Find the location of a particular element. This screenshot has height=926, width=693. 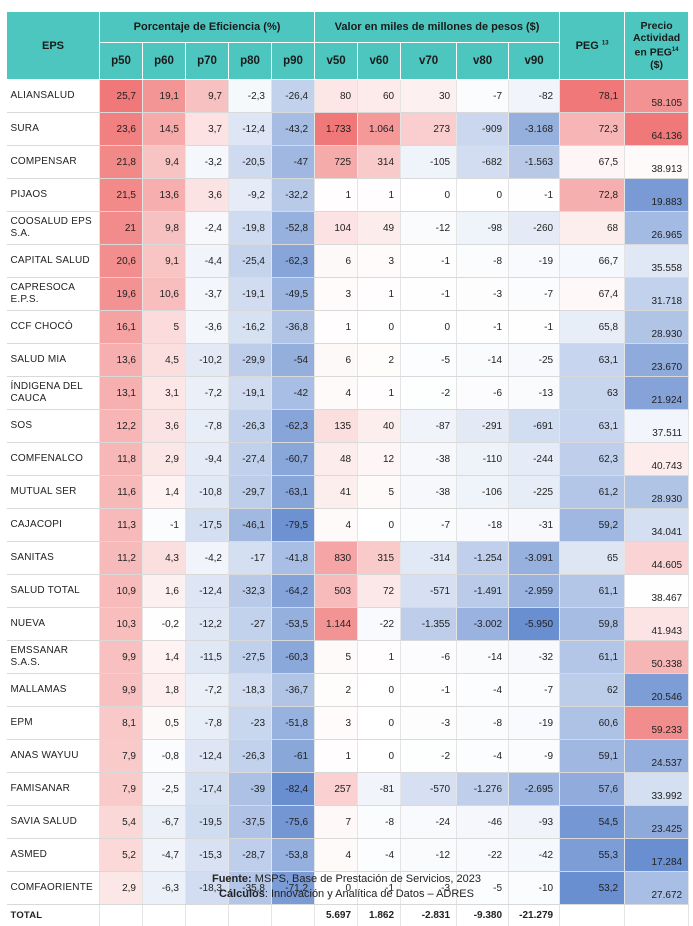

value-cell-v50: 41 is located at coordinates (336, 492).